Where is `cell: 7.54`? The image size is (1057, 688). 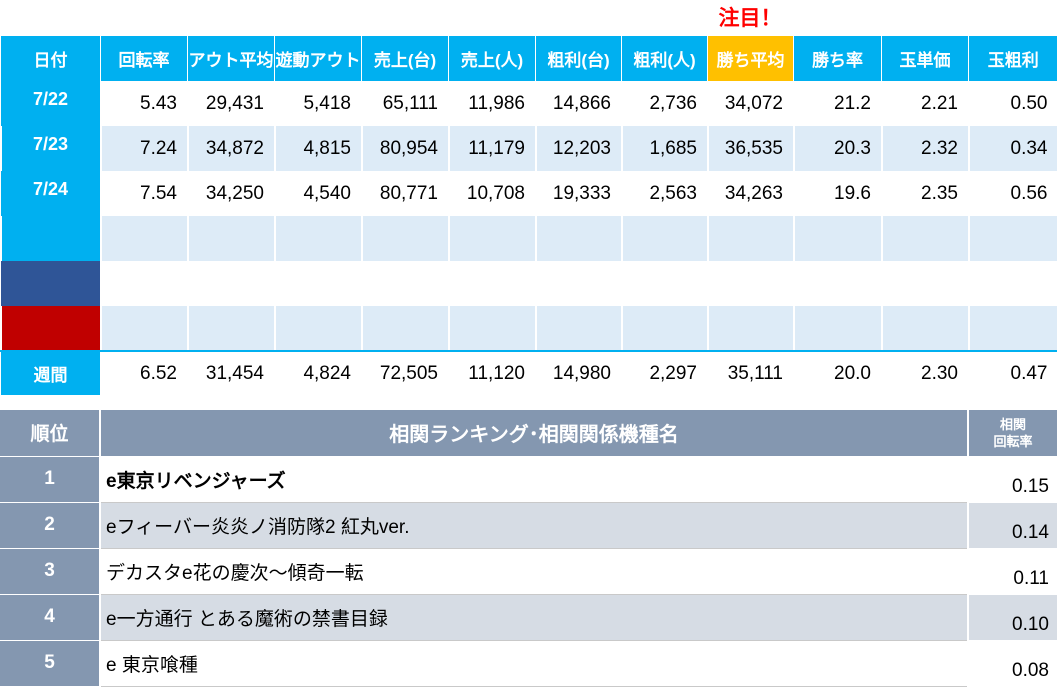
cell: 7.54 is located at coordinates (144, 193).